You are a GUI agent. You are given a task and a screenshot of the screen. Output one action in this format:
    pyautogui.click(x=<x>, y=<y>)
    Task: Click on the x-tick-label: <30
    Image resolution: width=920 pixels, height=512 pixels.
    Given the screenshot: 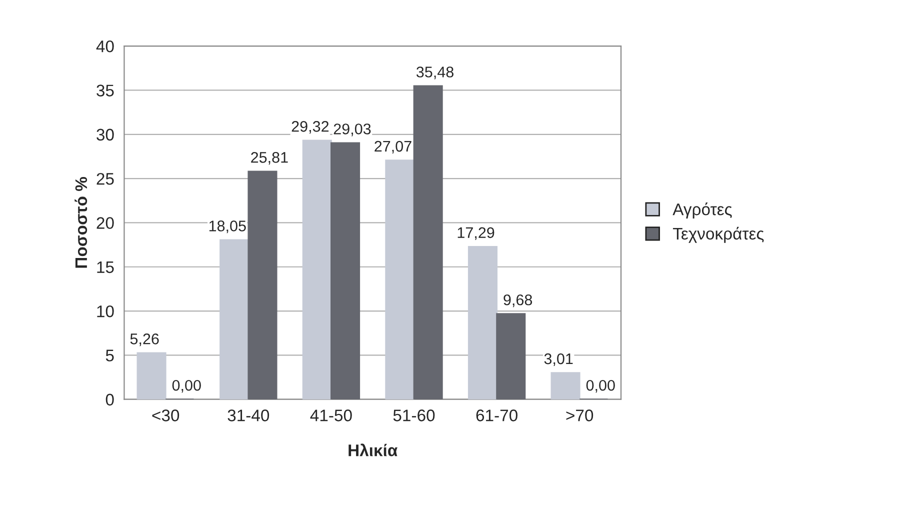 What is the action you would take?
    pyautogui.click(x=166, y=416)
    